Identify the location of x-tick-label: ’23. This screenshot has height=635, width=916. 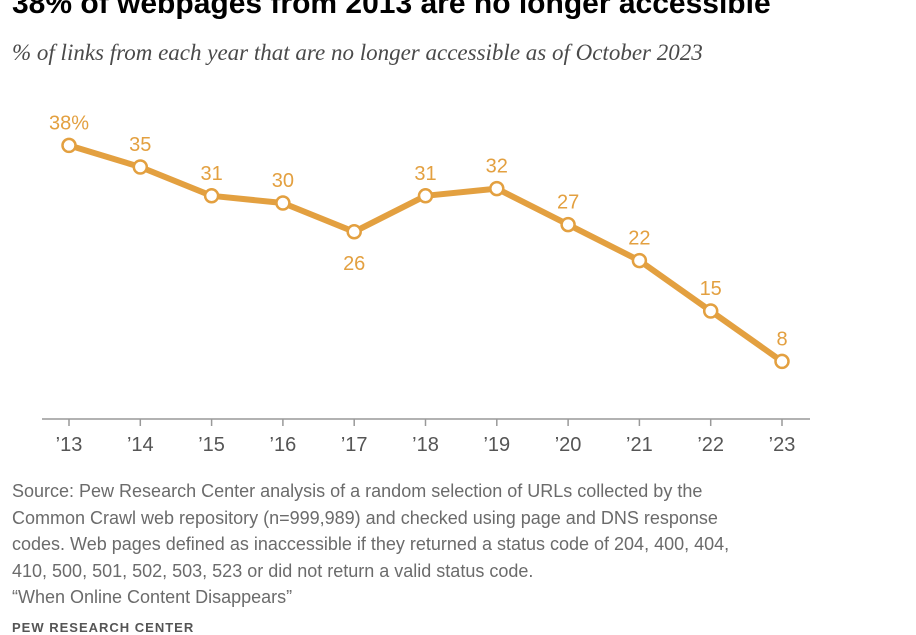
(782, 445).